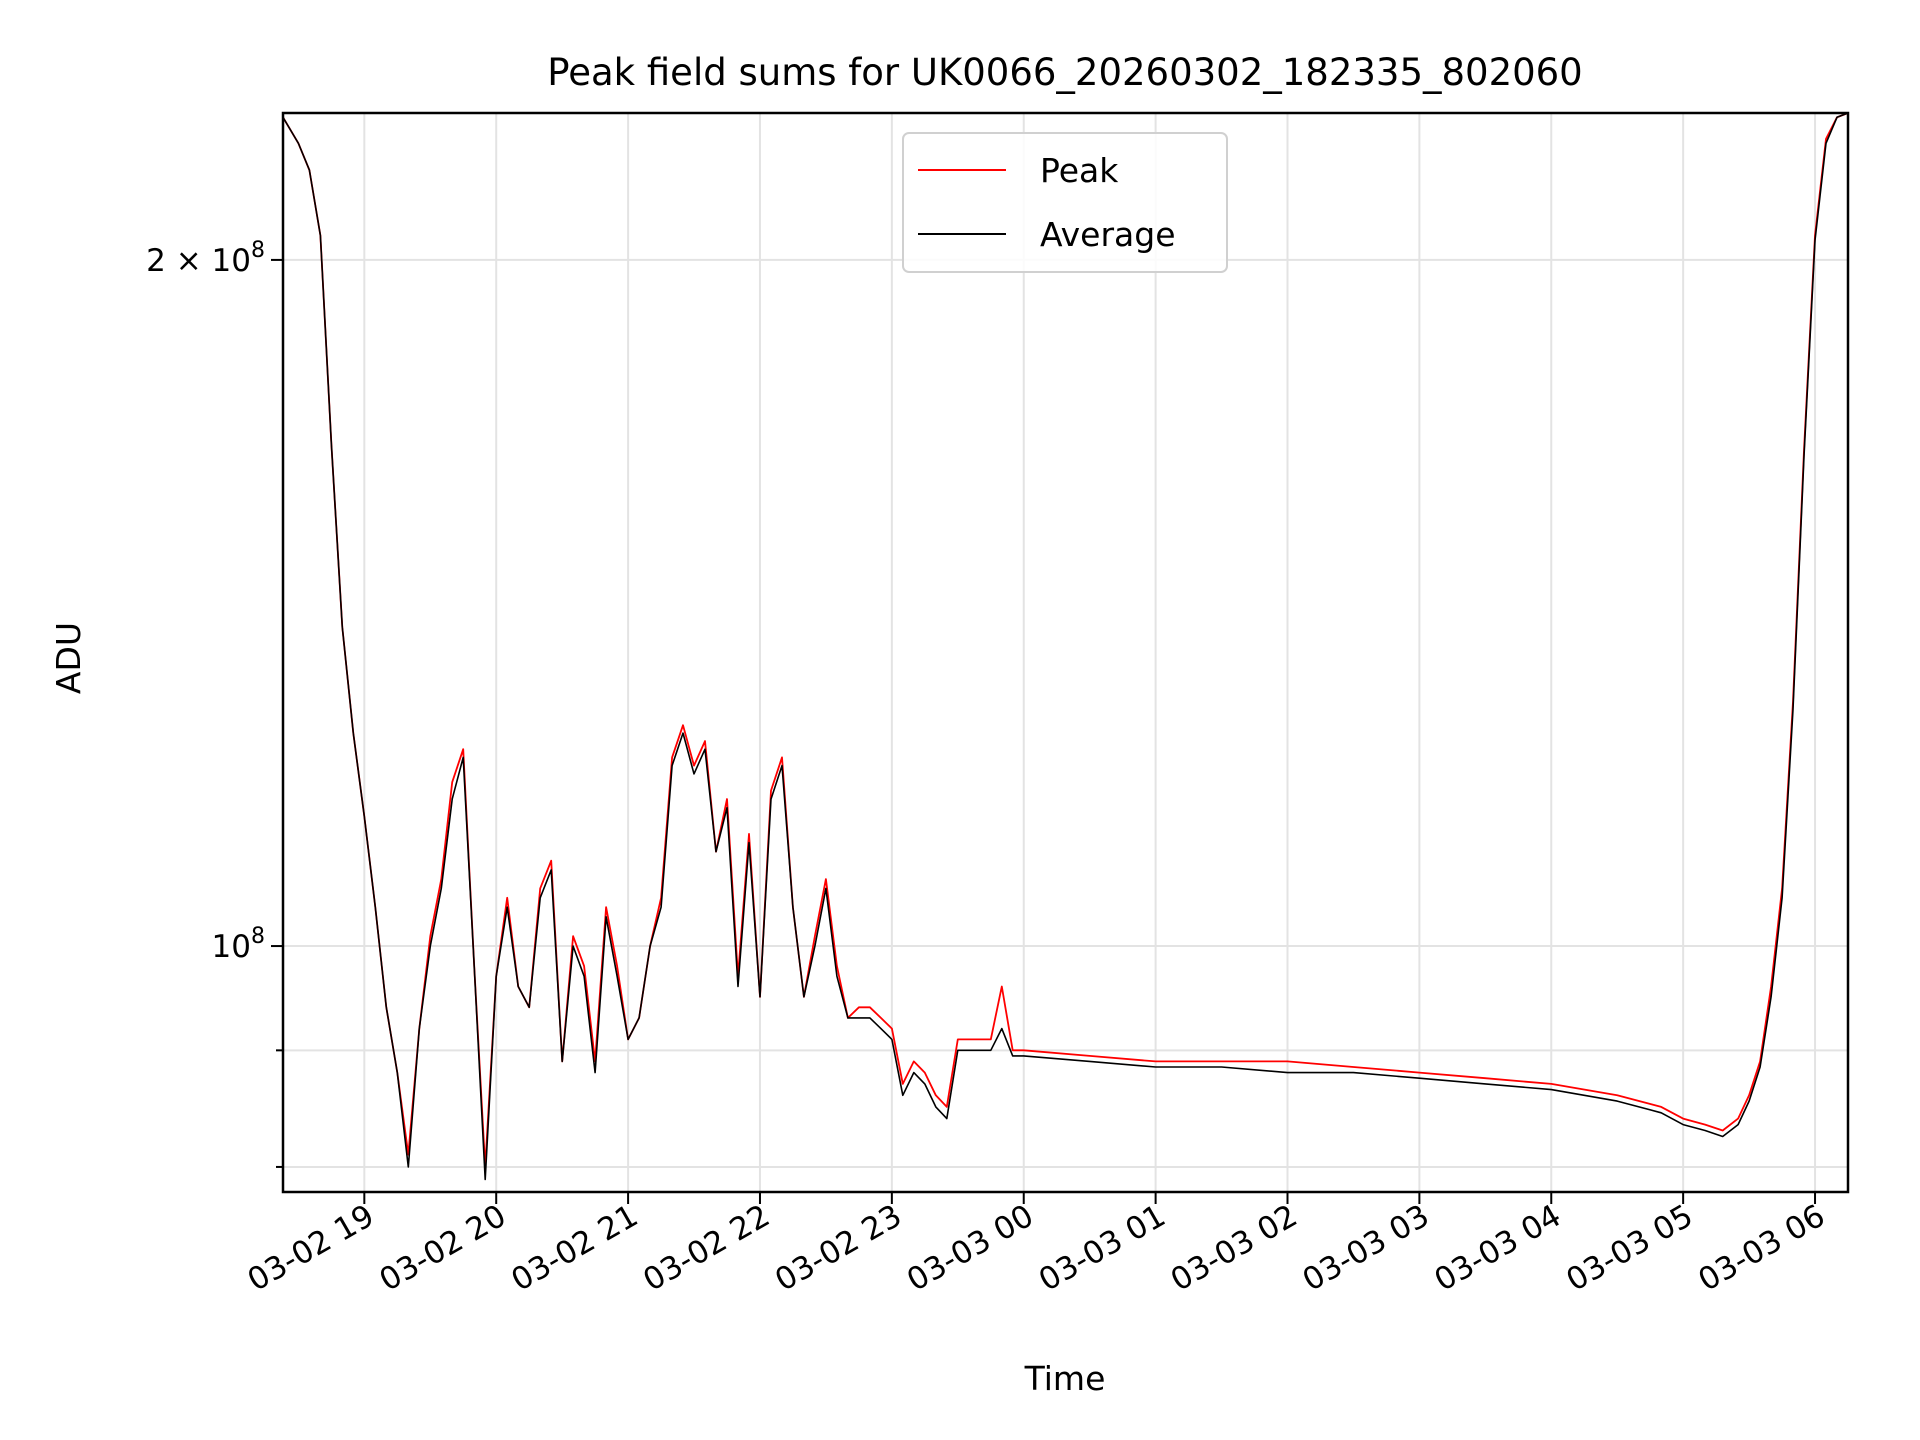  Describe the element at coordinates (1108, 234) in the screenshot. I see `legend-label-average: Average` at that location.